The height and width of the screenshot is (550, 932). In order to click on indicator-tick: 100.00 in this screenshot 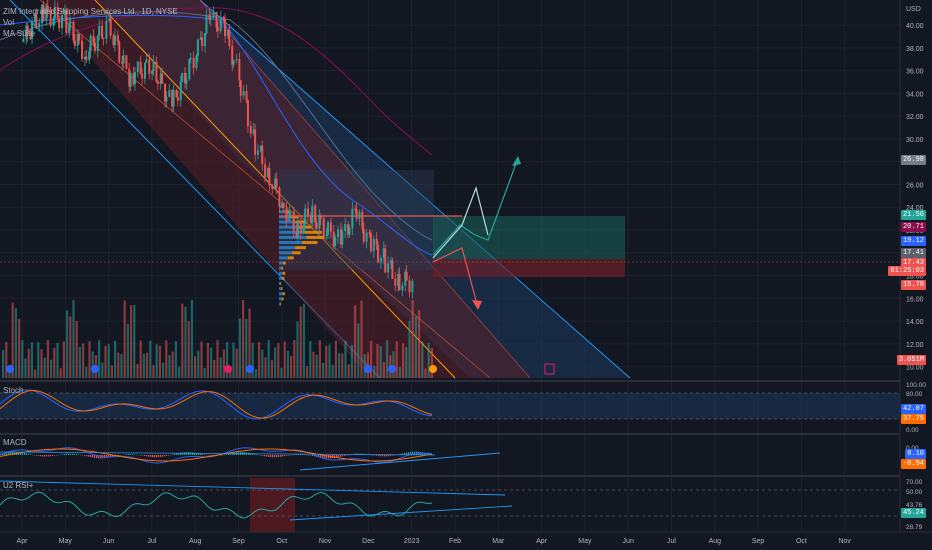, I will do `click(916, 385)`.